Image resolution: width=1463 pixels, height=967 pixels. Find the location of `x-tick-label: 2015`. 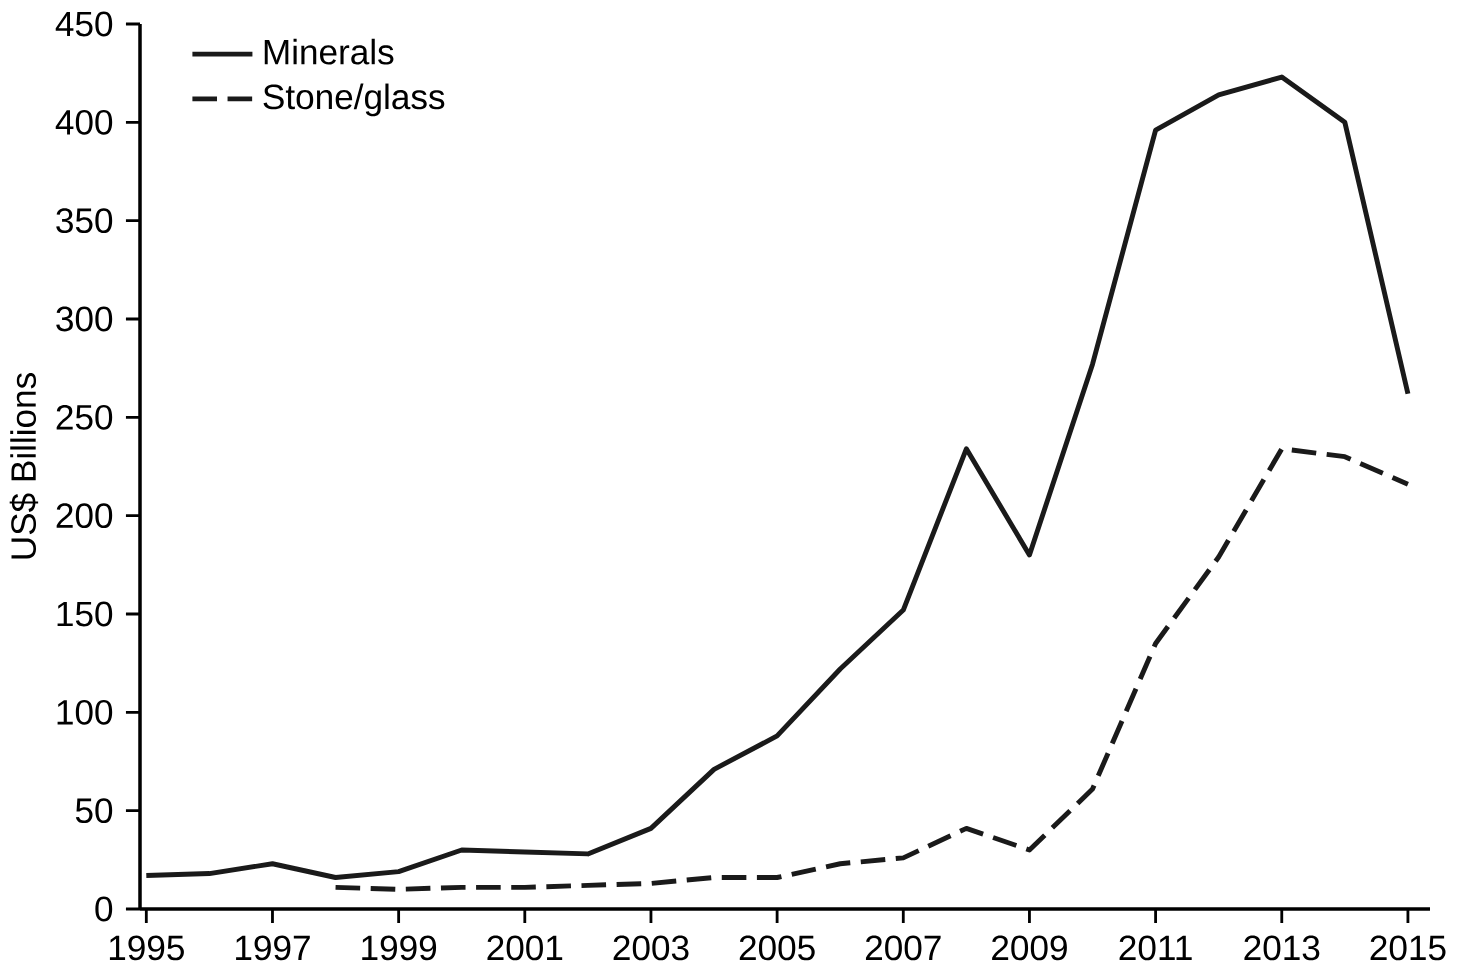

x-tick-label: 2015 is located at coordinates (1408, 948).